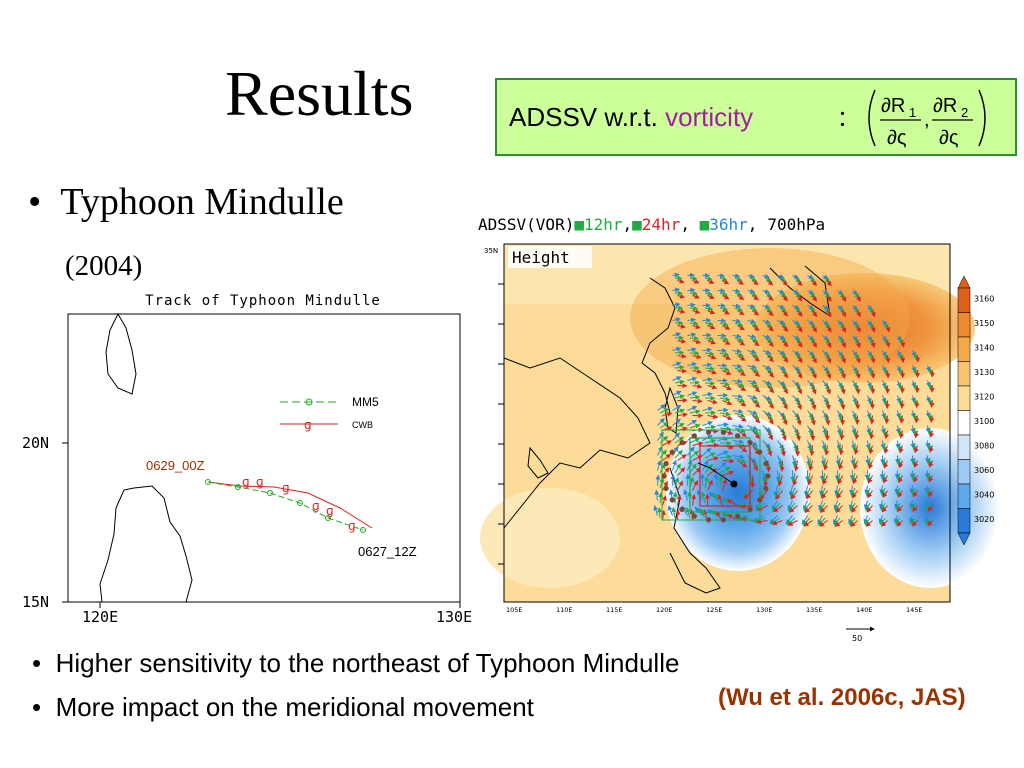 The width and height of the screenshot is (1024, 768). What do you see at coordinates (945, 106) in the screenshot?
I see `formula-num2: ∂R` at bounding box center [945, 106].